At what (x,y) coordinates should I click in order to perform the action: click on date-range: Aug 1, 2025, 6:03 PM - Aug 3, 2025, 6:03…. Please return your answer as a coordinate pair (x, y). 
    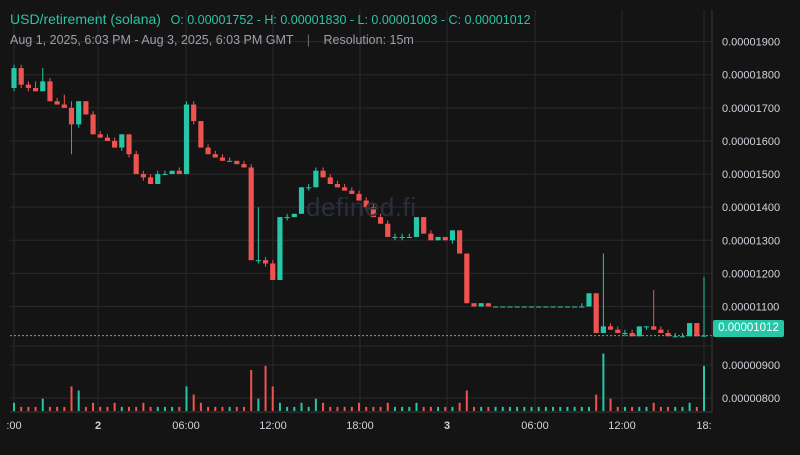
    Looking at the image, I should click on (152, 40).